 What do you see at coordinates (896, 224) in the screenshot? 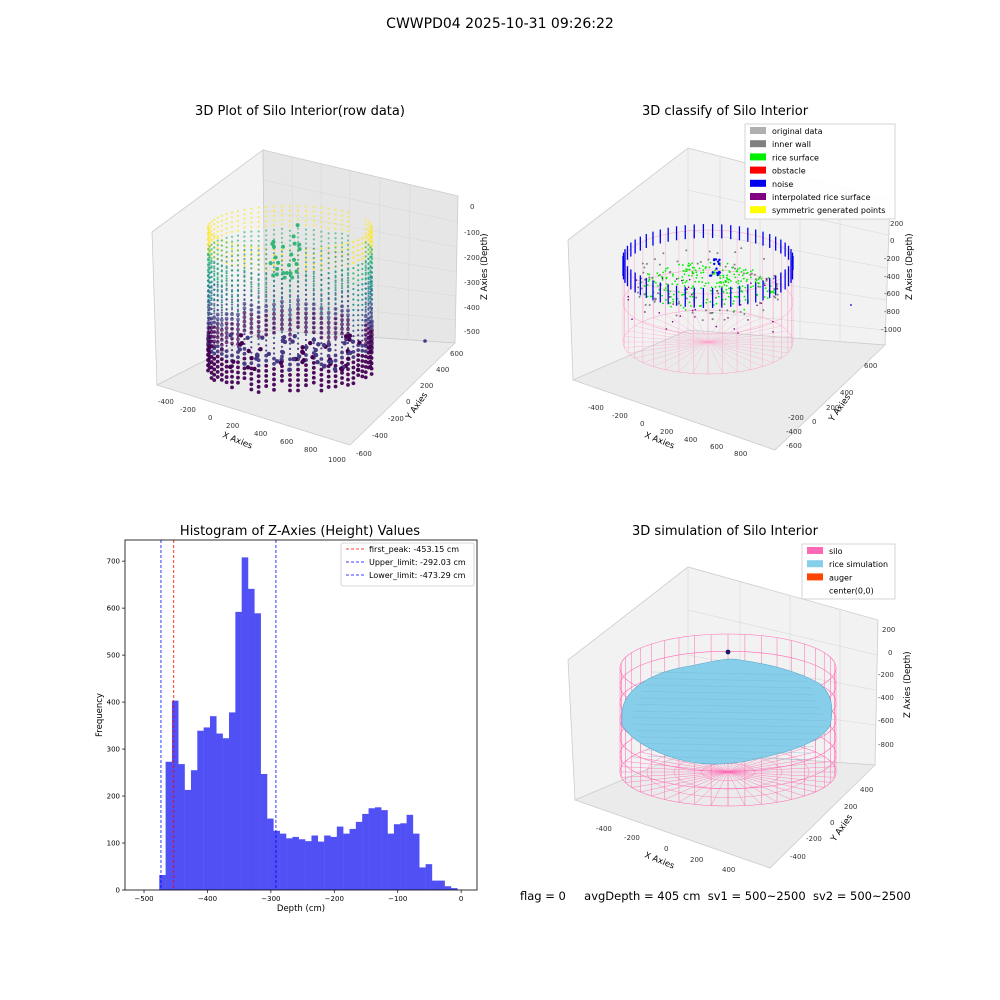
I see `cls-ztick: 200` at bounding box center [896, 224].